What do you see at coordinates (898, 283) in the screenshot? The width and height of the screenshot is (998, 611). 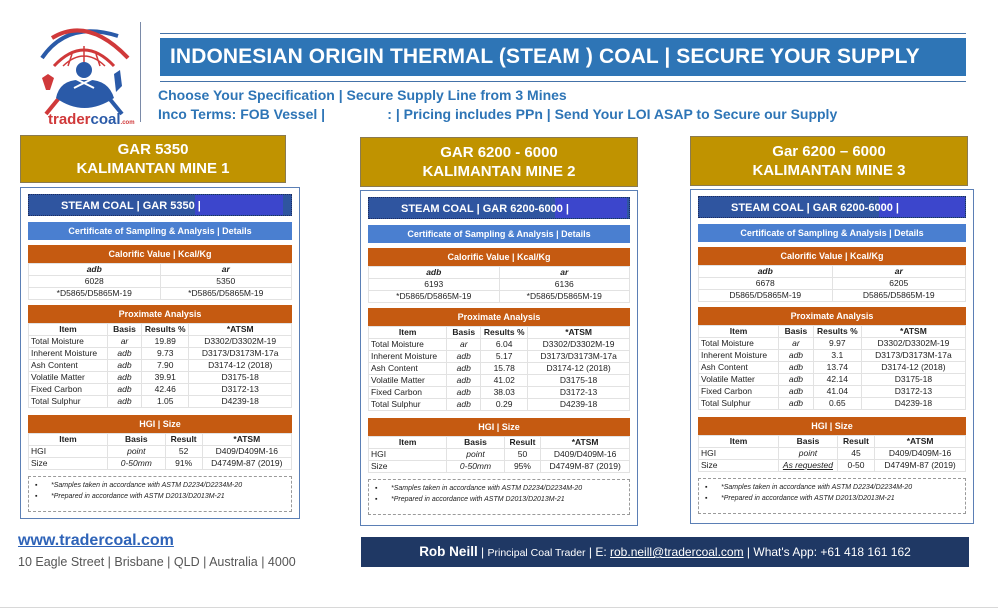 I see `ar-value: 6205` at bounding box center [898, 283].